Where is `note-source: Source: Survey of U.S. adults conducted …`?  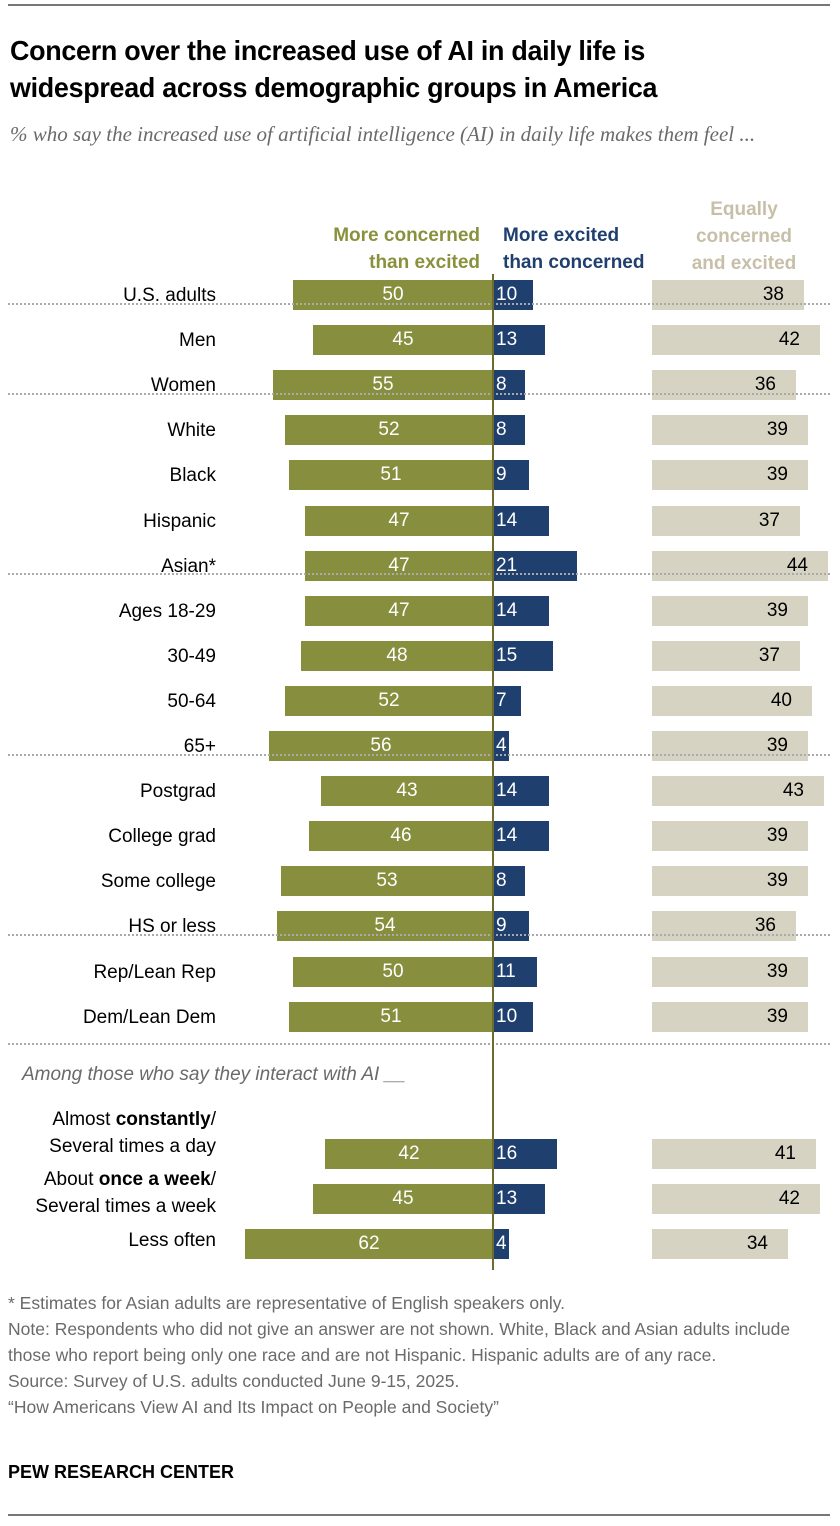 note-source: Source: Survey of U.S. adults conducted … is located at coordinates (234, 1381).